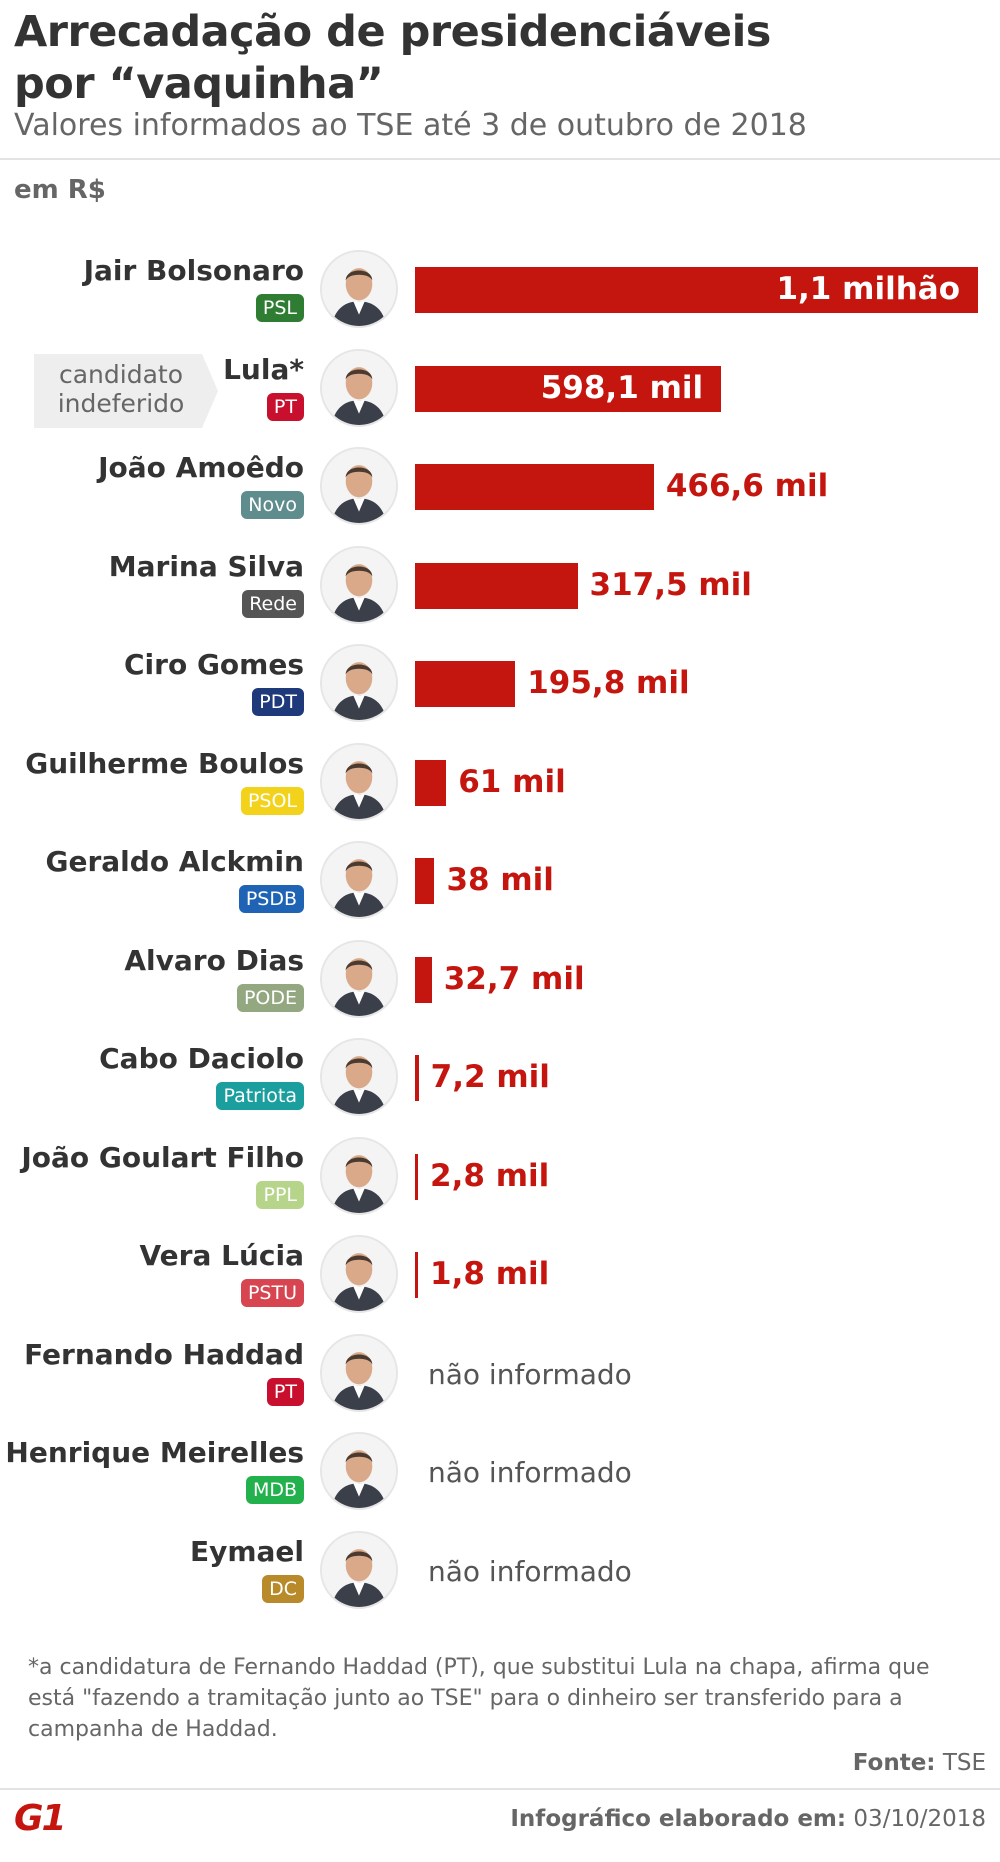  Describe the element at coordinates (162, 1157) in the screenshot. I see `candidate-name: João Goulart Filho` at that location.